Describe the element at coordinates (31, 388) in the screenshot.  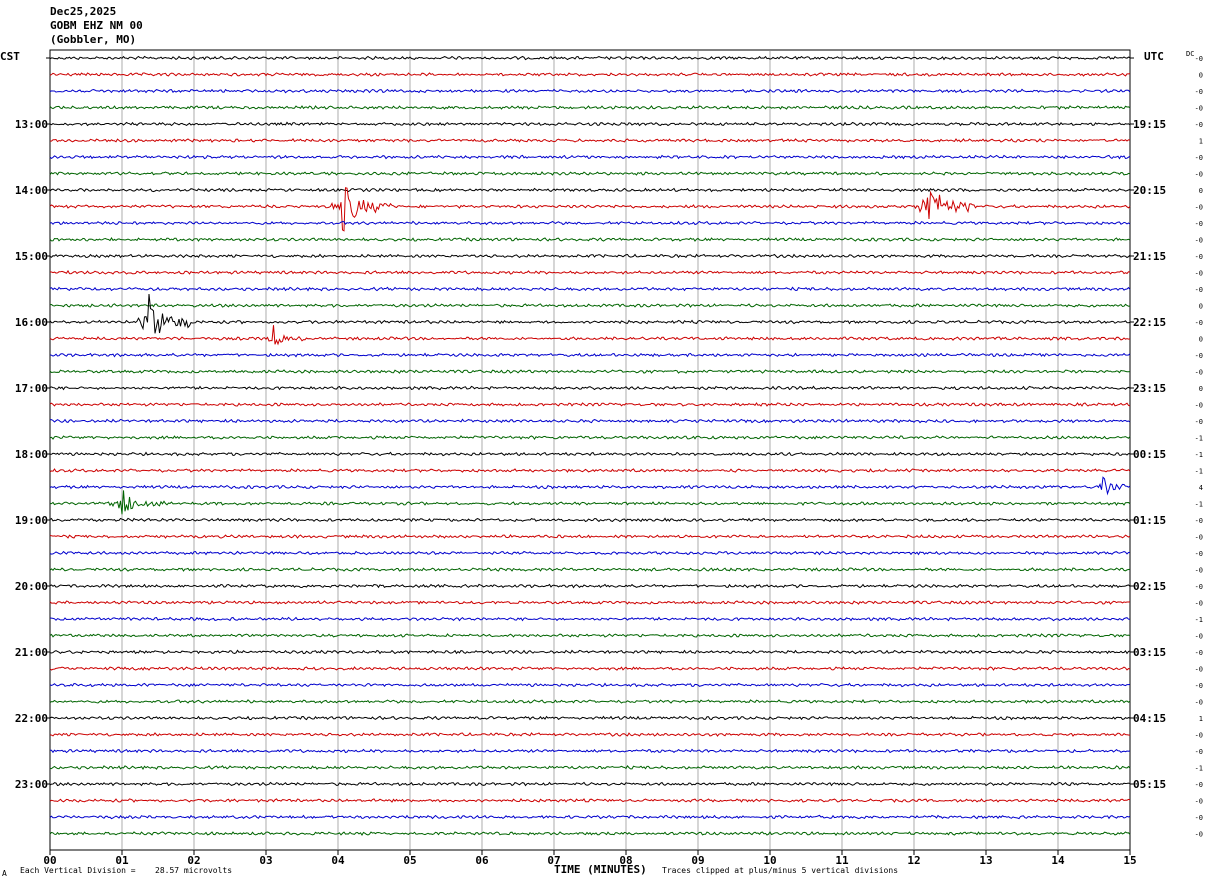
I see `left-time-label: 17:00` at that location.